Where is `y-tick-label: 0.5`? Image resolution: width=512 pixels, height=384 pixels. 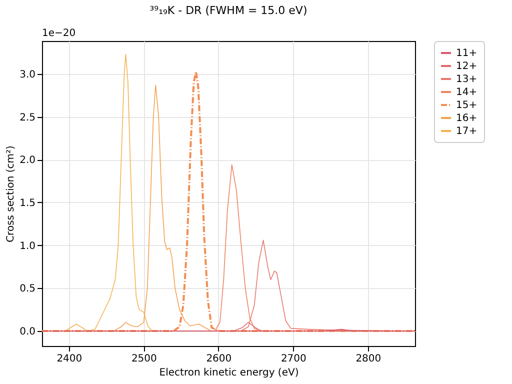 y-tick-label: 0.5 is located at coordinates (28, 289).